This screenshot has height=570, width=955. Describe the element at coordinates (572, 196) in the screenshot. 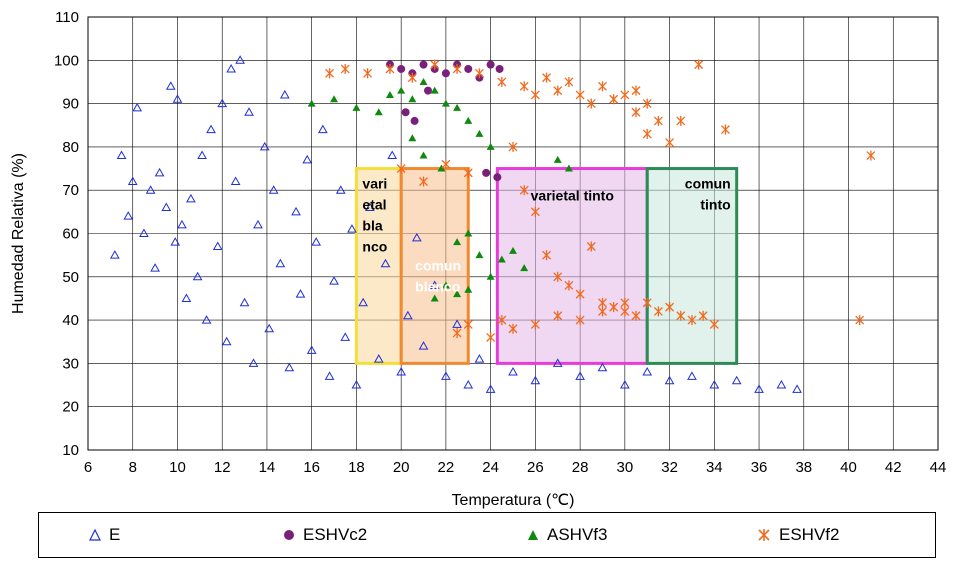

I see `zone-label-line: varietal tinto` at that location.